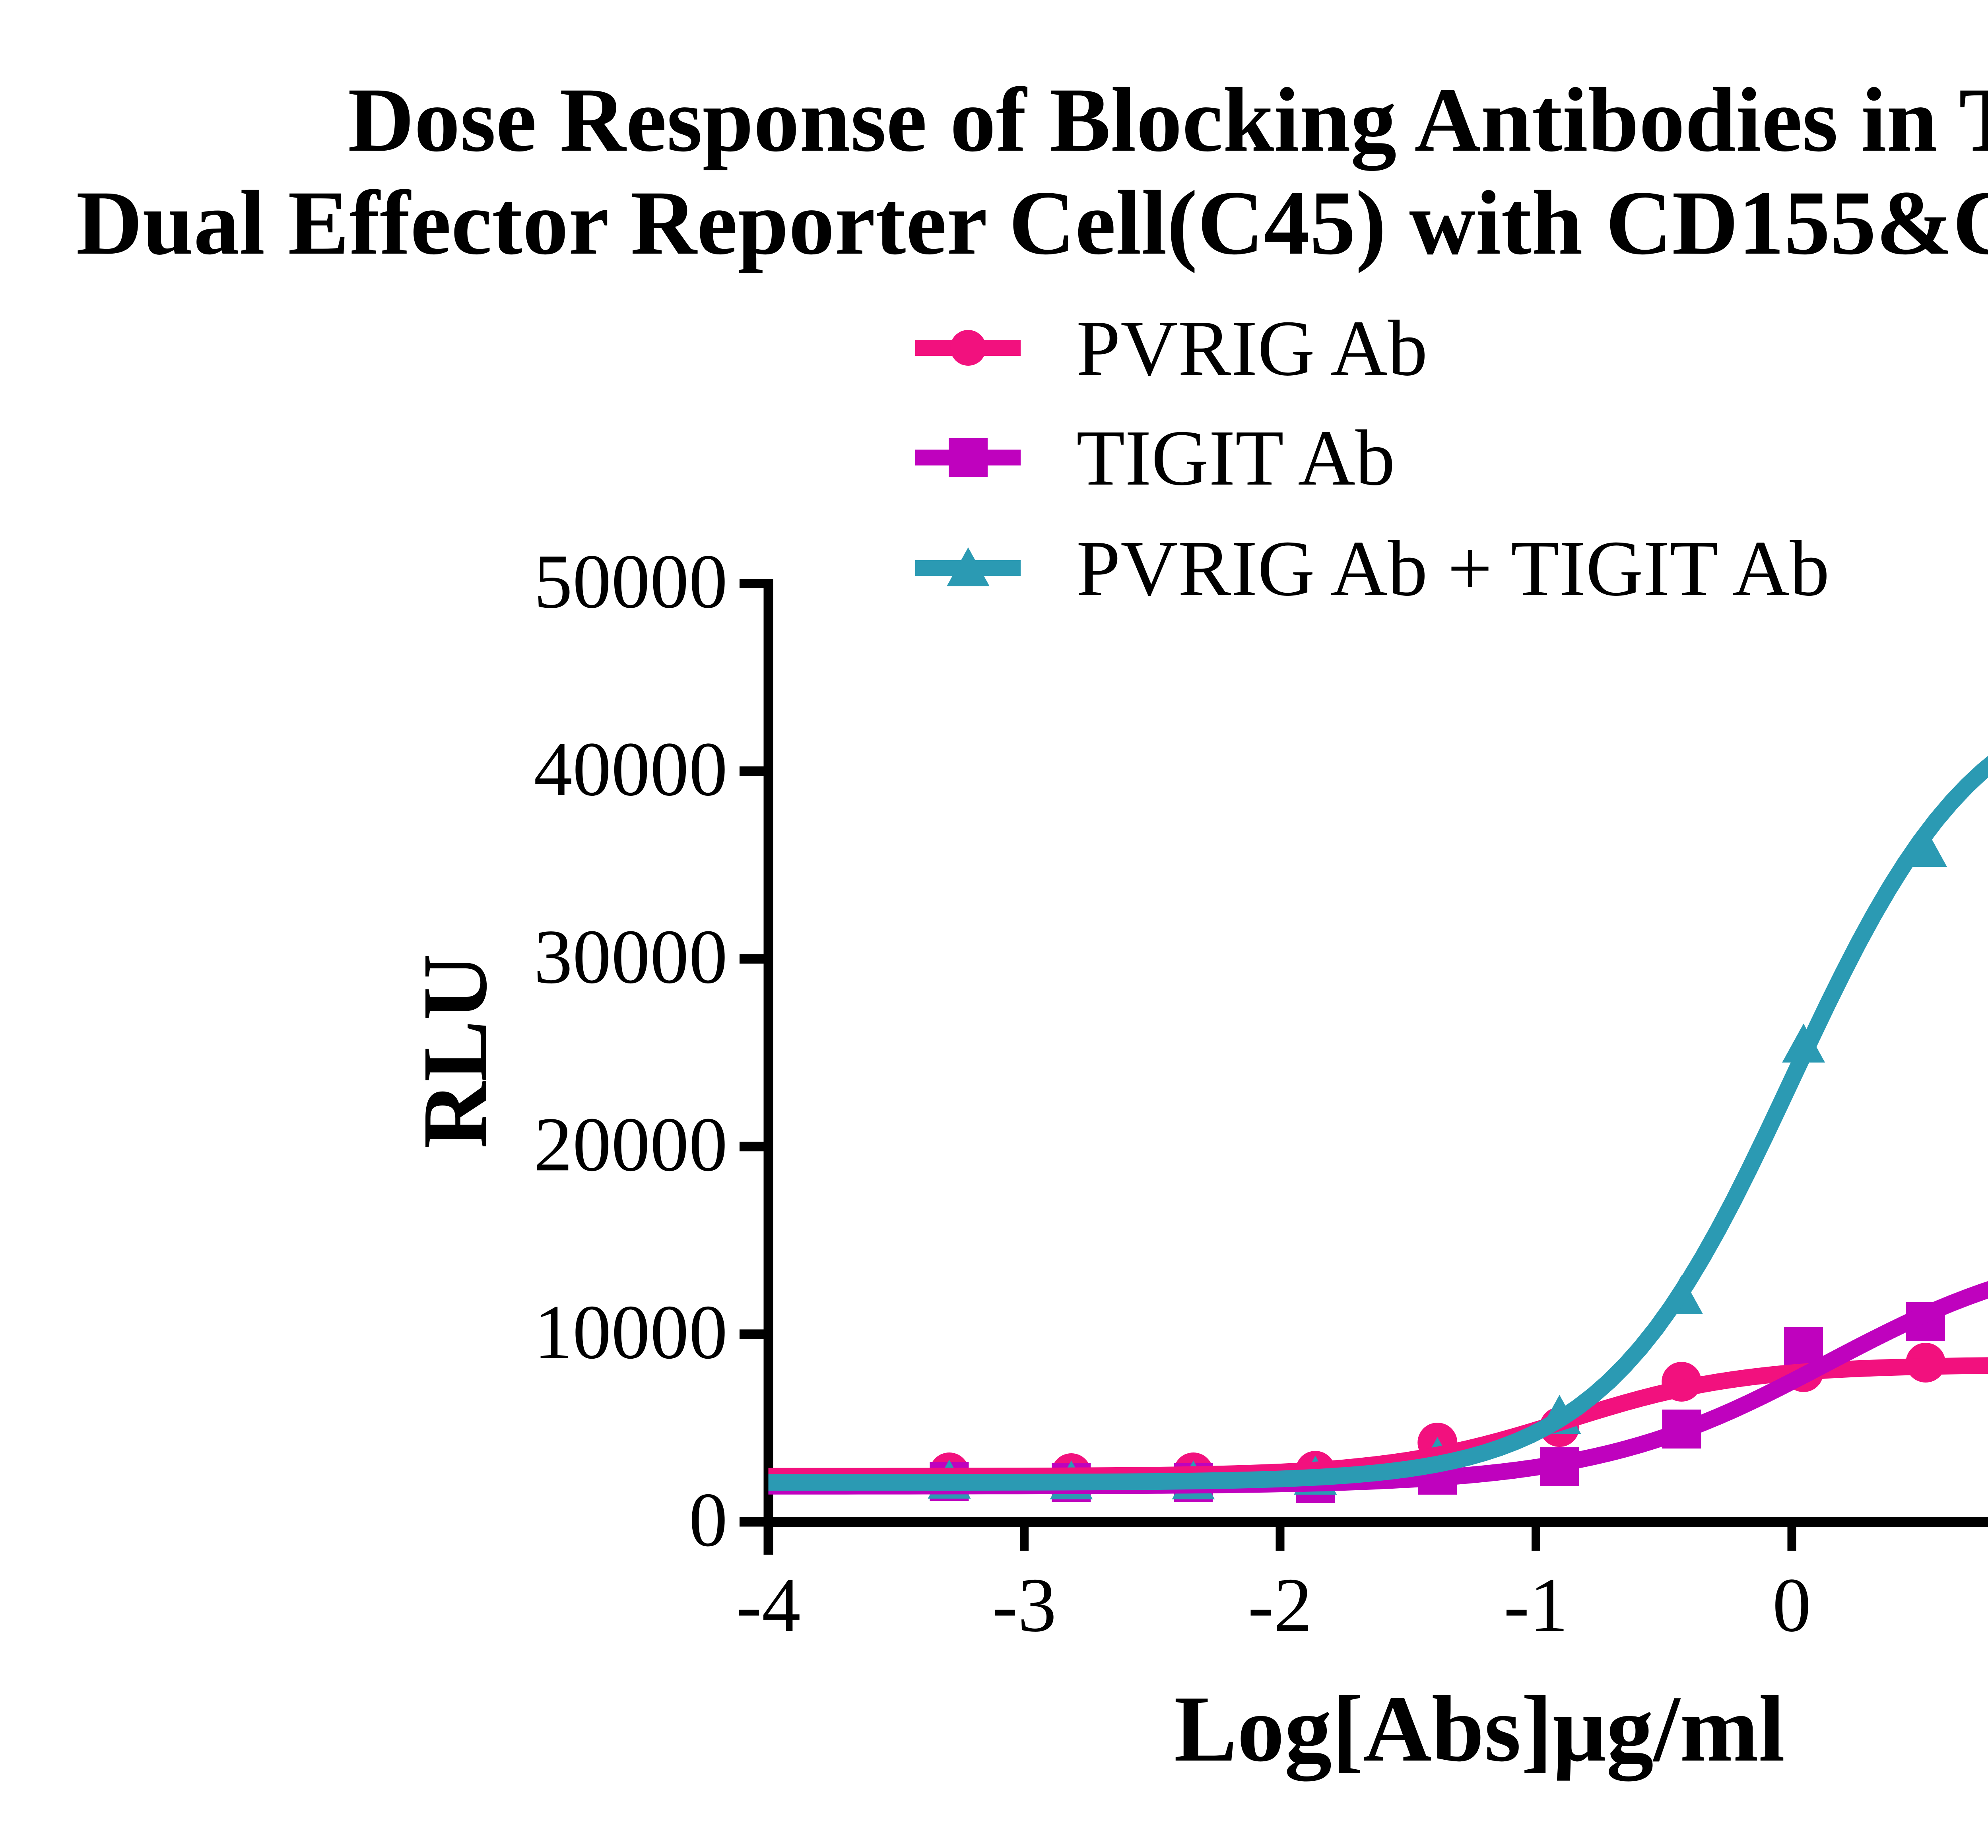 This screenshot has height=1848, width=1988. I want to click on svg-text: 20000, so click(631, 1144).